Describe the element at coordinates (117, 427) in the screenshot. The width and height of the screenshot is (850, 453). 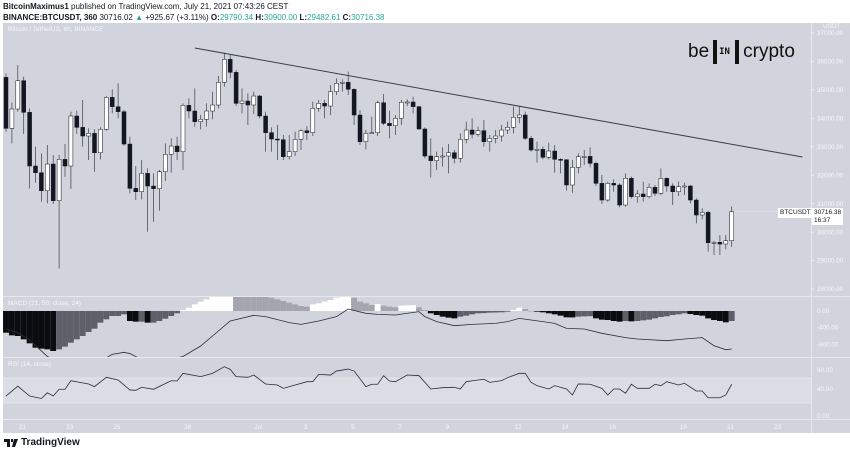
I see `time-tick-label: 25` at that location.